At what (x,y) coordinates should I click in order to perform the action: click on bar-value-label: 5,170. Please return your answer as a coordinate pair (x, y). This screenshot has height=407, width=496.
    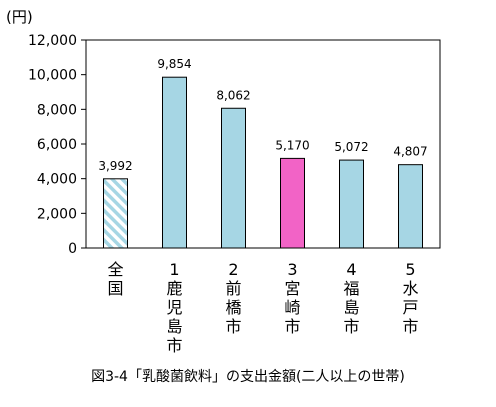
    Looking at the image, I should click on (292, 145).